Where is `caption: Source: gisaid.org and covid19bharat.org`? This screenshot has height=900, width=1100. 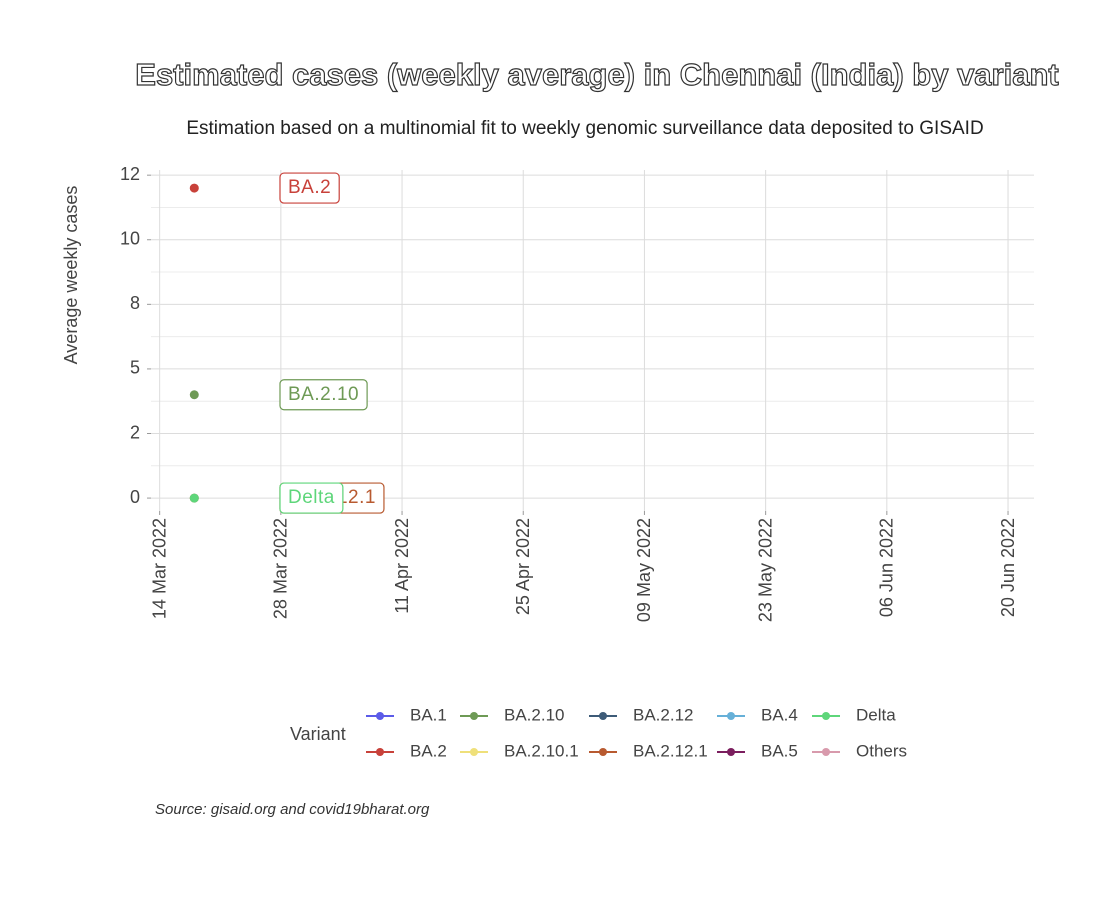 caption: Source: gisaid.org and covid19bharat.org is located at coordinates (292, 809).